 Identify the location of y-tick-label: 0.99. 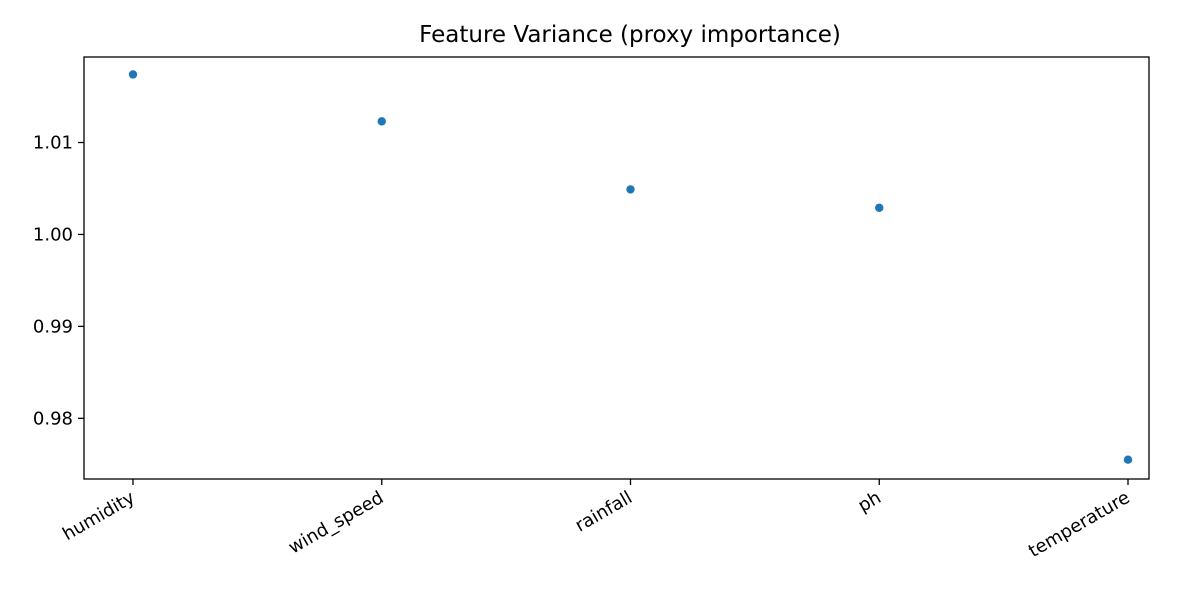
(53, 326).